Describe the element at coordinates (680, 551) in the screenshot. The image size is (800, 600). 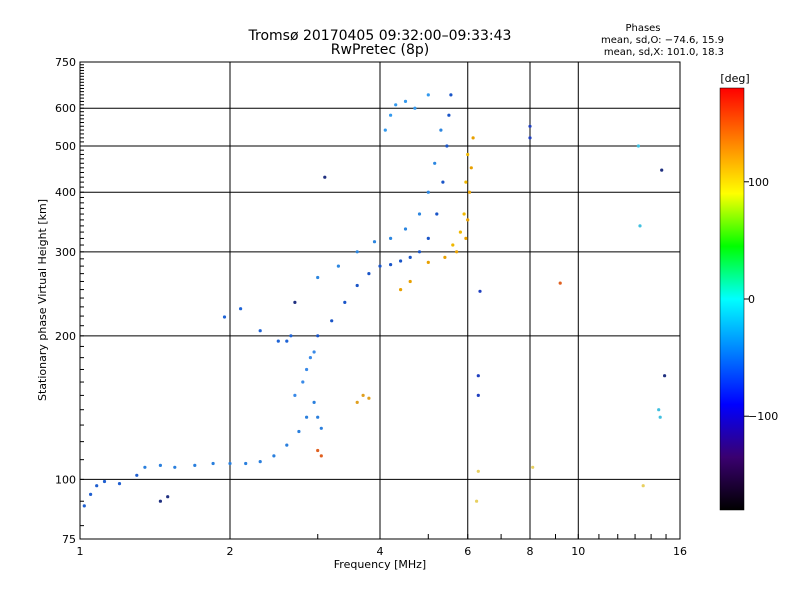
I see `x-tick-label: 16` at that location.